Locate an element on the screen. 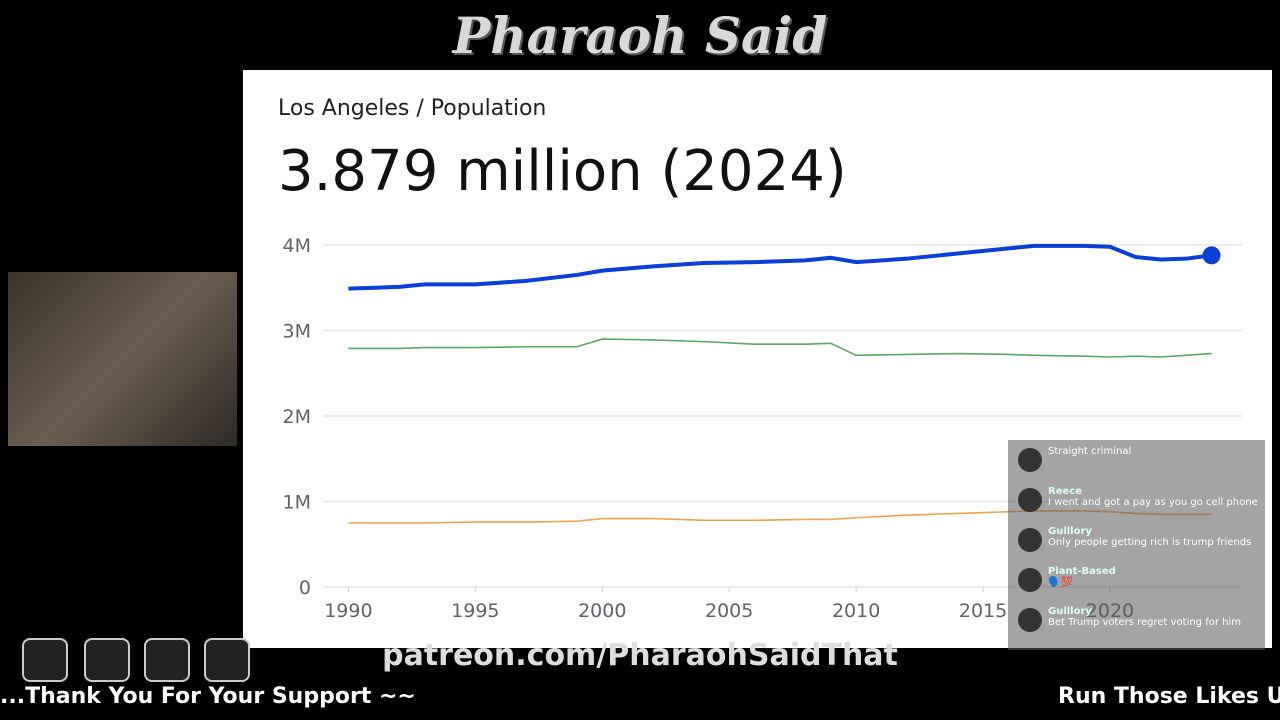 Image resolution: width=1280 pixels, height=720 pixels. ticker-left: ...Thank You For Your Support ~~ is located at coordinates (208, 696).